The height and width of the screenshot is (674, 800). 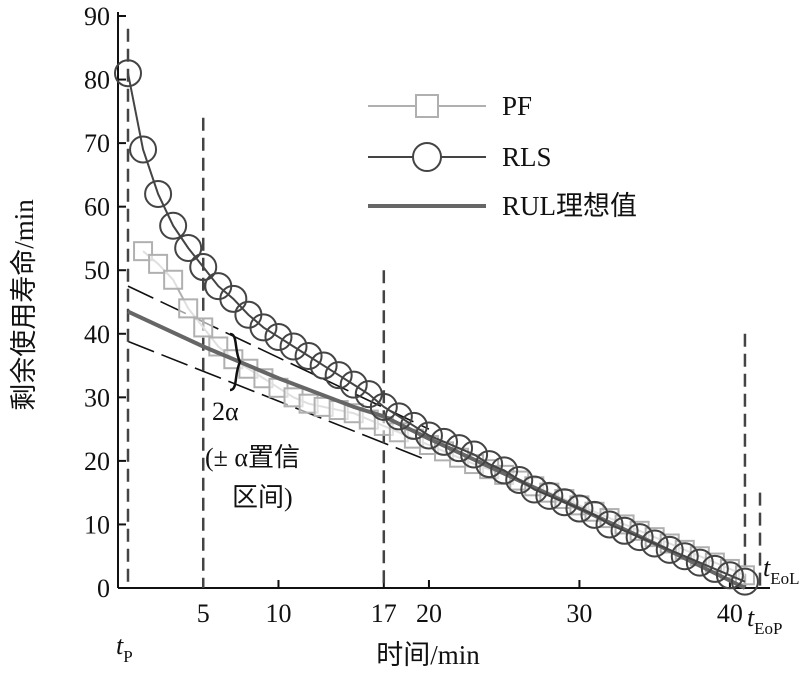 What do you see at coordinates (103, 588) in the screenshot?
I see `y-tick-label: 0` at bounding box center [103, 588].